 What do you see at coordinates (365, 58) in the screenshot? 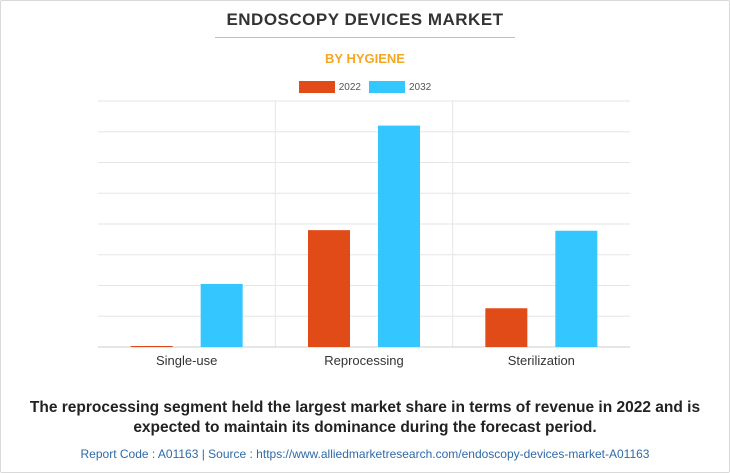
I see `chart-subtitle: BY HYGIENE` at bounding box center [365, 58].